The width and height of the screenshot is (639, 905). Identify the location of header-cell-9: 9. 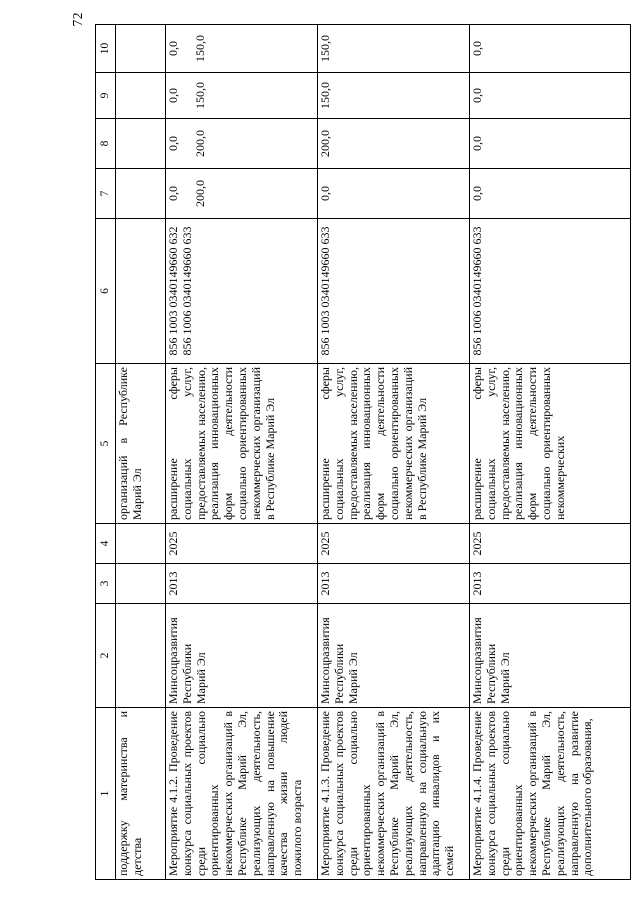
(105, 95).